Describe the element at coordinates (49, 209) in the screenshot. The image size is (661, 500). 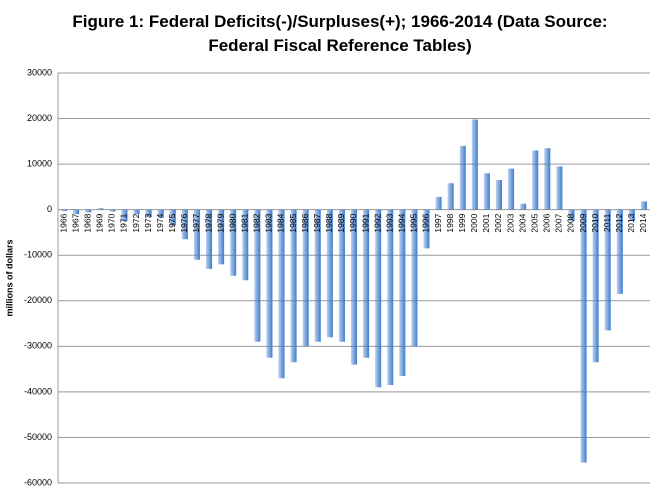
I see `y-tick-label: 0` at that location.